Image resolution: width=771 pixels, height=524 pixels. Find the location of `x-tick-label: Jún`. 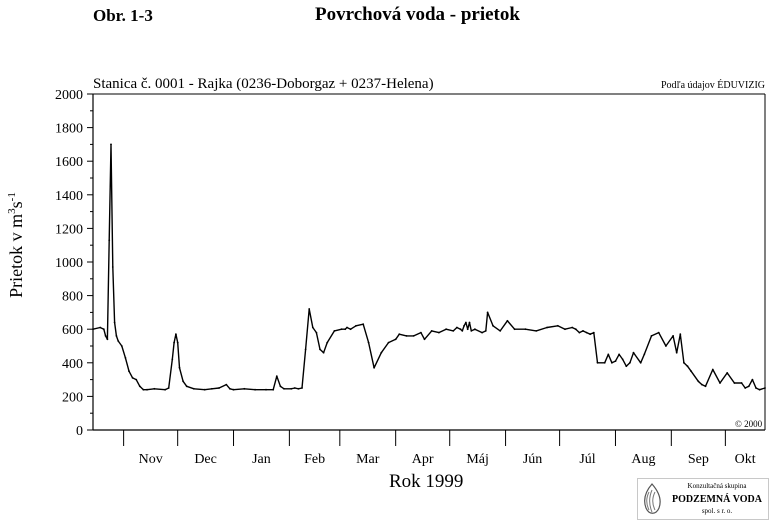

x-tick-label: Jún is located at coordinates (532, 459).